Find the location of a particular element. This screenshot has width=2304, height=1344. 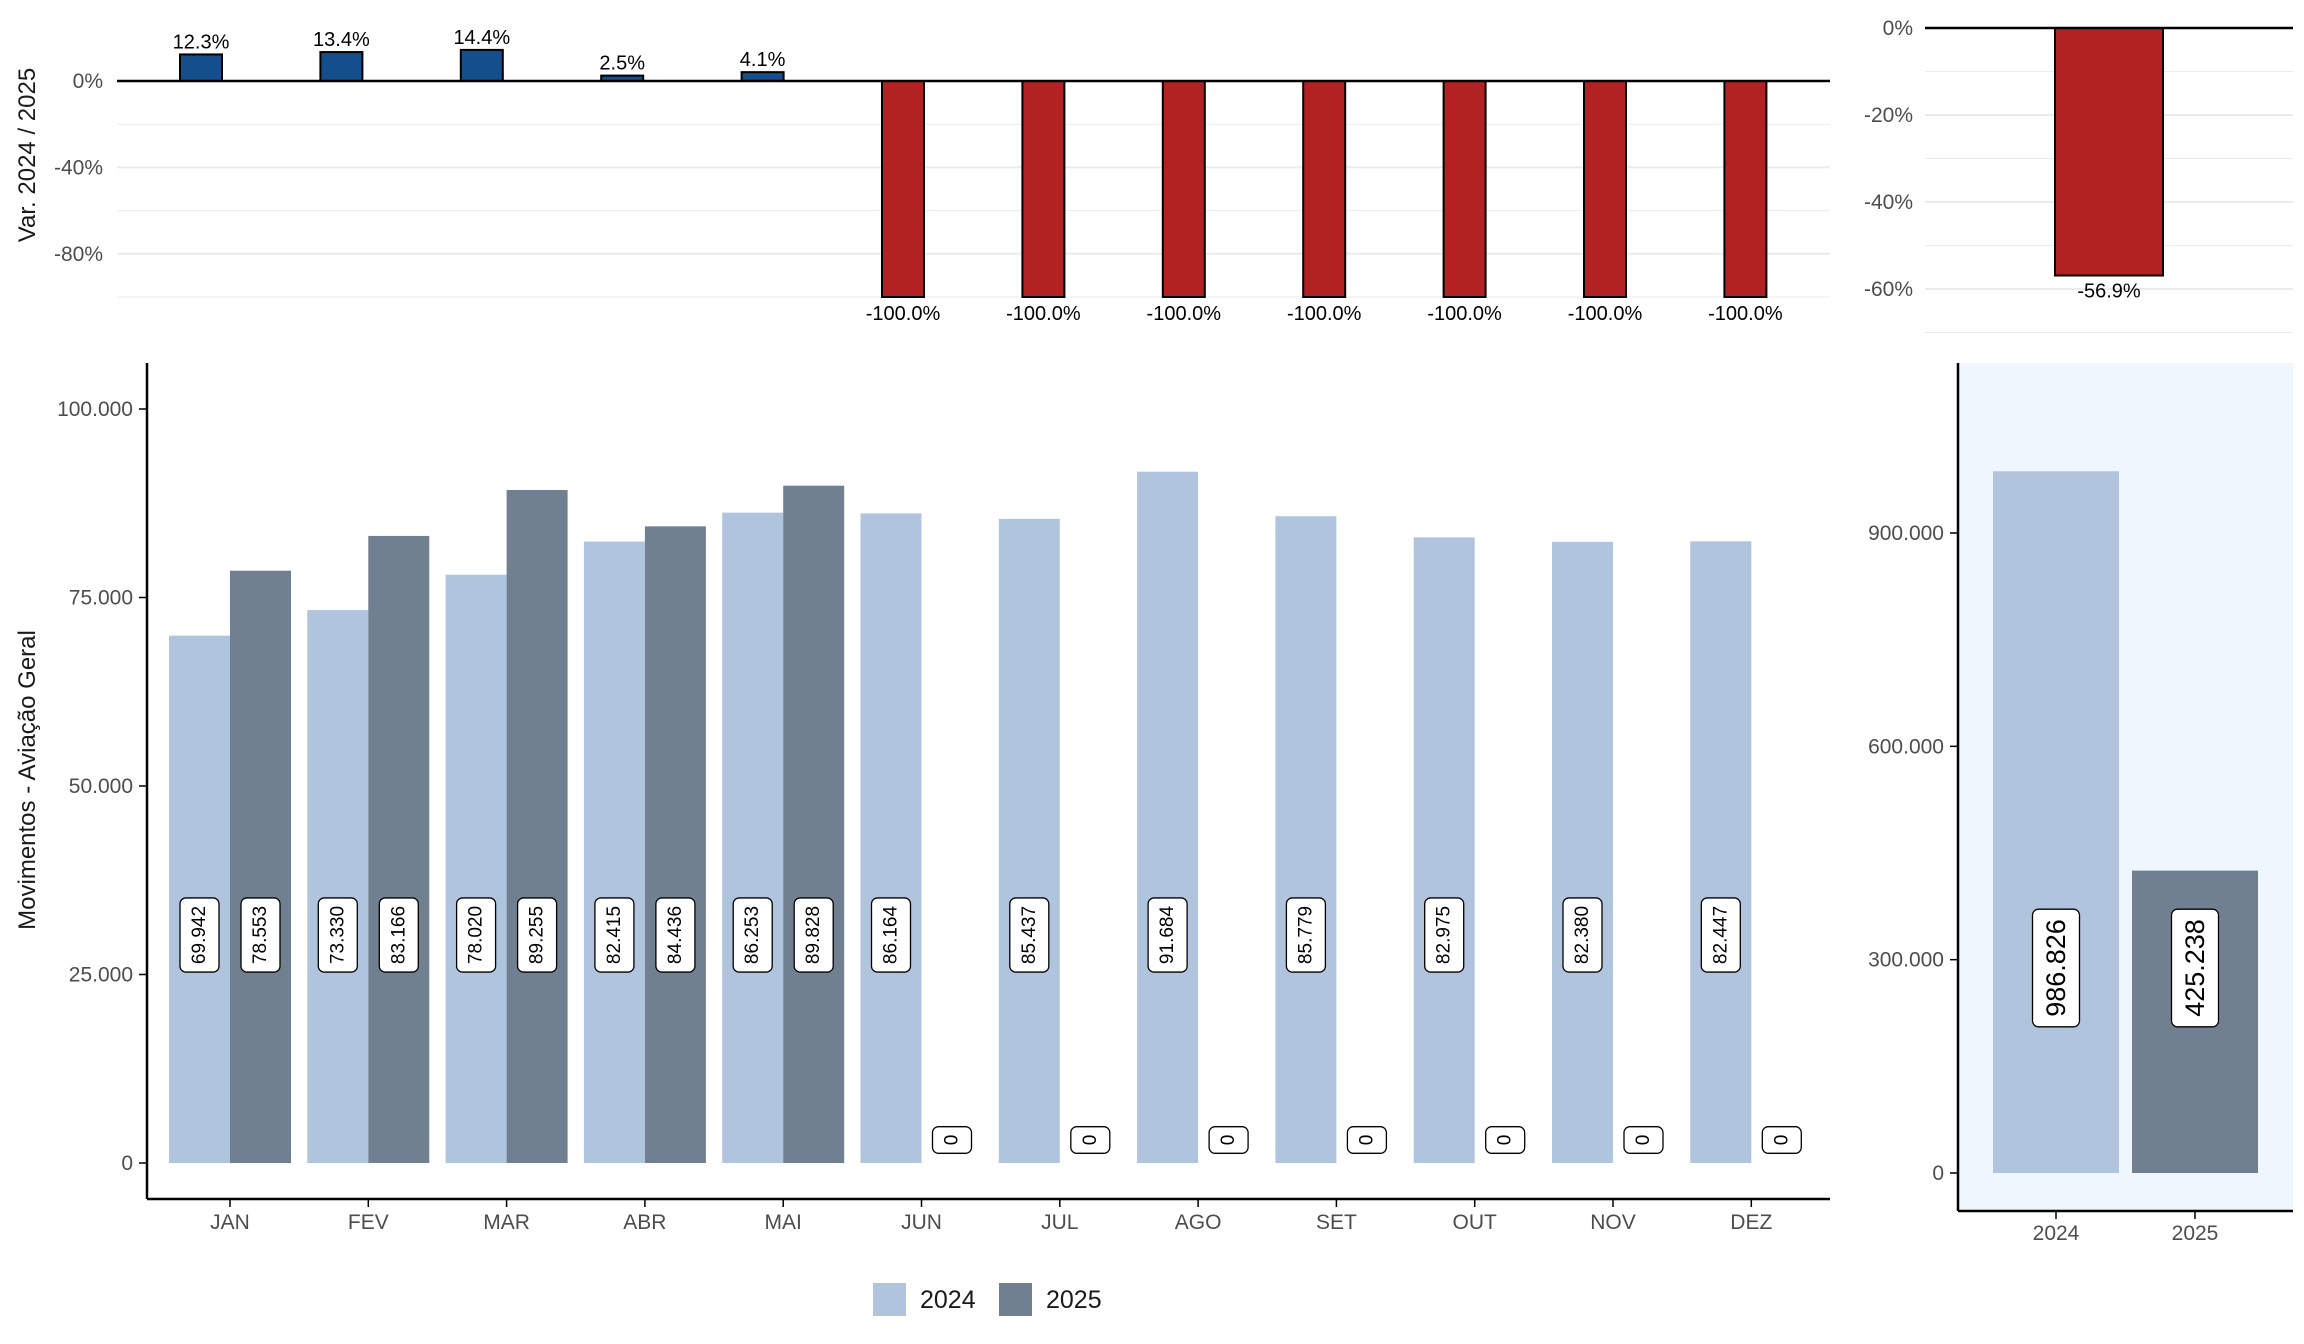

bar-2024-mar is located at coordinates (476, 868).